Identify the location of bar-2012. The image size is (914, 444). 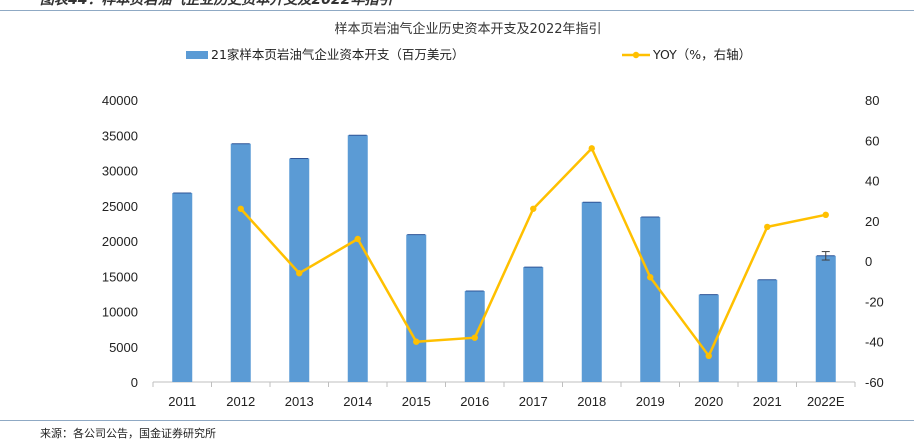
(240, 262).